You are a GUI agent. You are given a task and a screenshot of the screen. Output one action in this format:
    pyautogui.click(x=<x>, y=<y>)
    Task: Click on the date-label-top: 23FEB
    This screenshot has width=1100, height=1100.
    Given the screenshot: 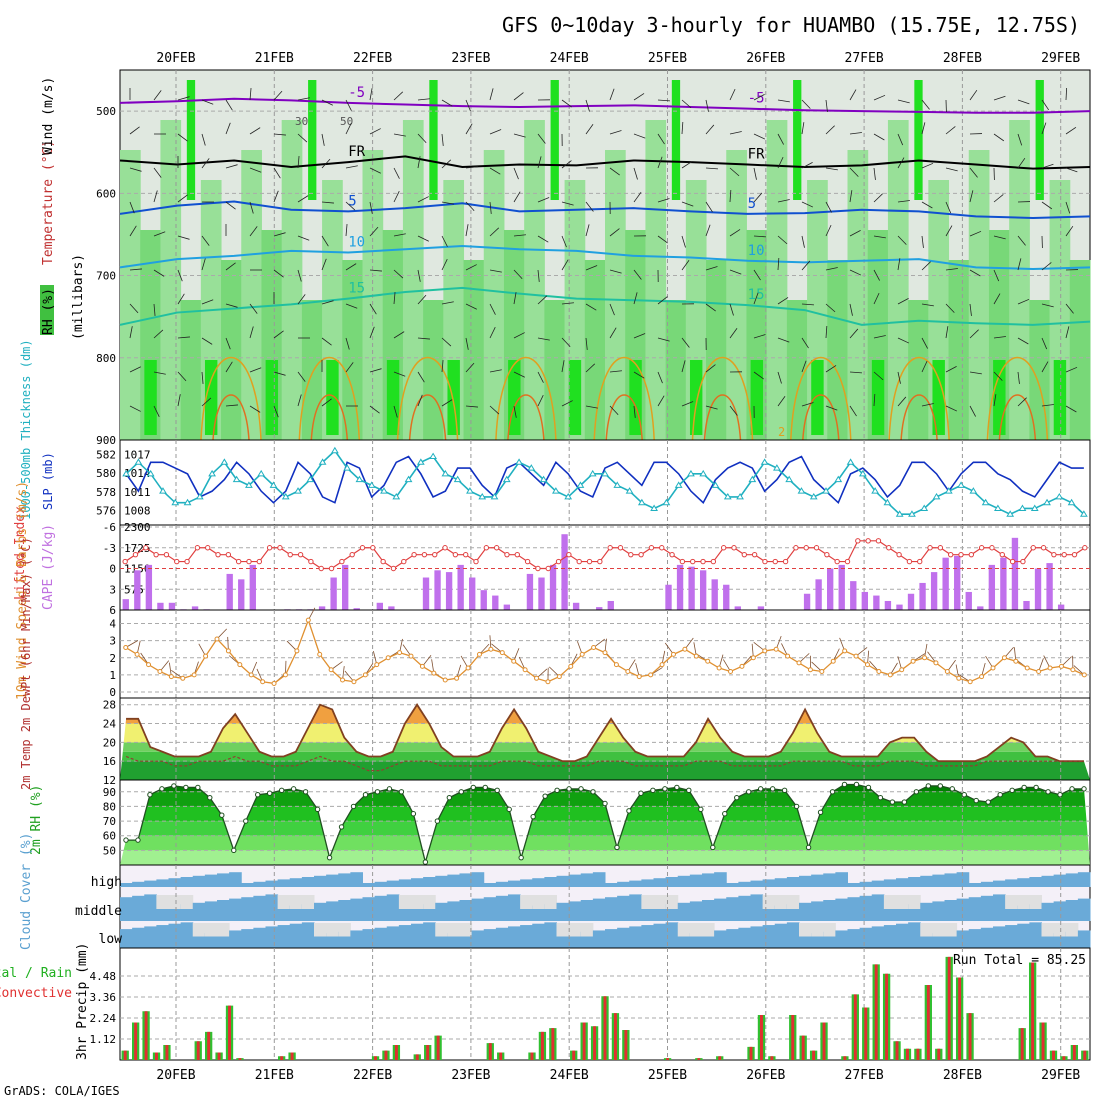 What is the action you would take?
    pyautogui.click(x=470, y=58)
    